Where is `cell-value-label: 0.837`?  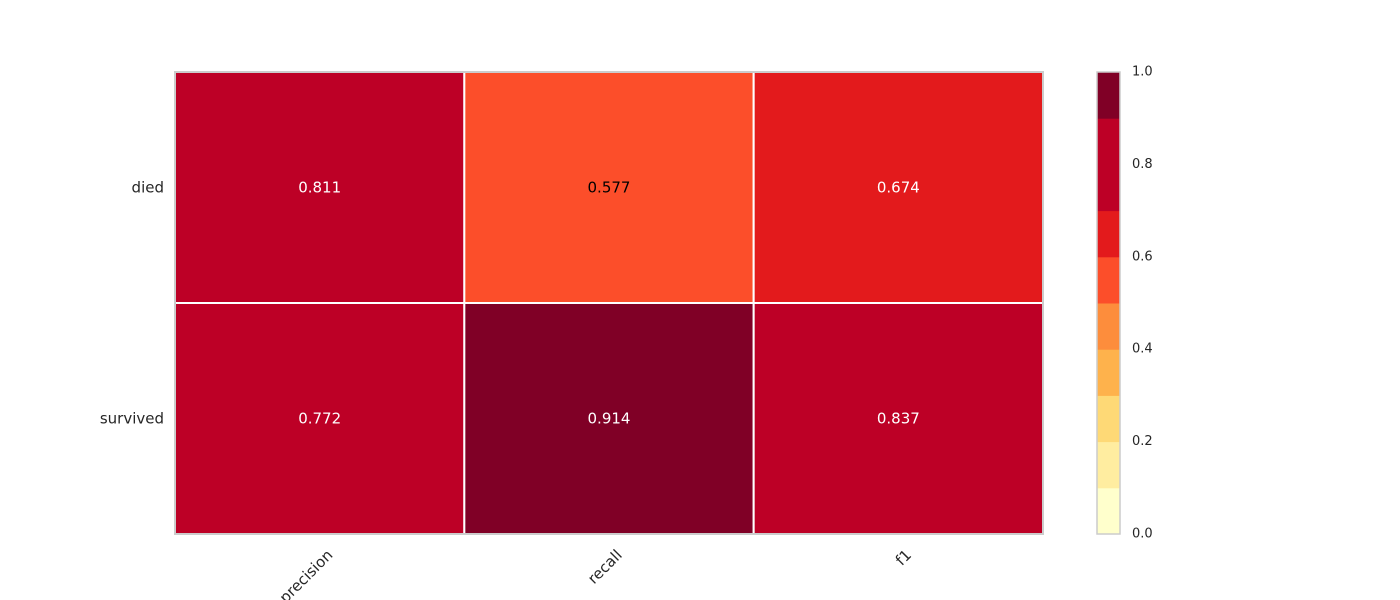 cell-value-label: 0.837 is located at coordinates (898, 419).